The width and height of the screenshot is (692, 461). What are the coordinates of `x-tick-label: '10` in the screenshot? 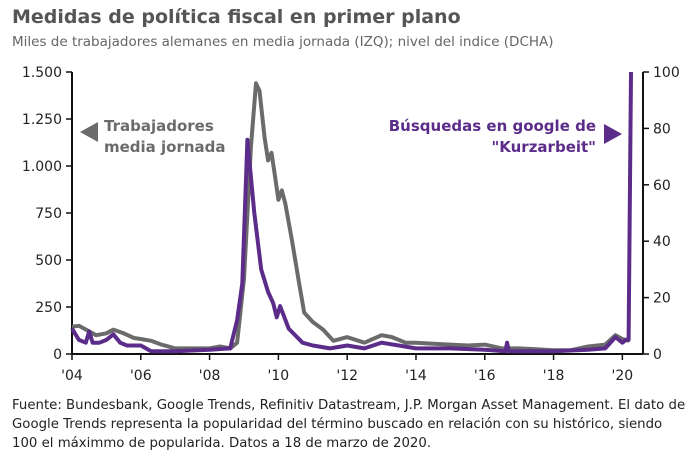 It's located at (279, 376).